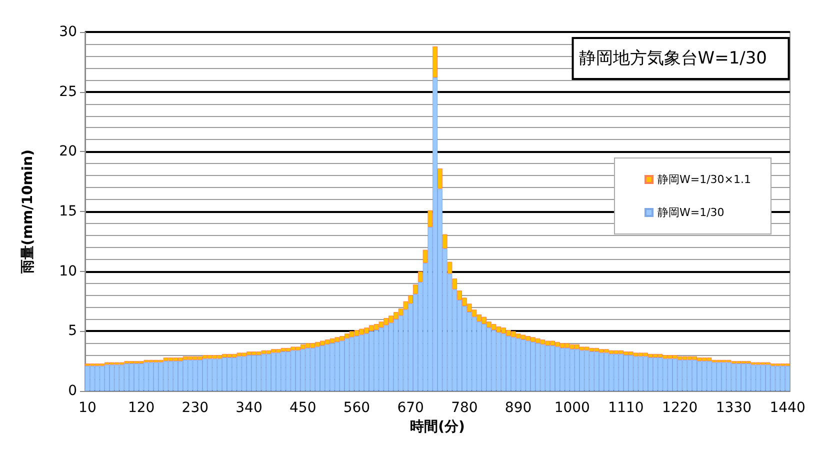 This screenshot has width=819, height=449. I want to click on y-tick-label: 15, so click(68, 212).